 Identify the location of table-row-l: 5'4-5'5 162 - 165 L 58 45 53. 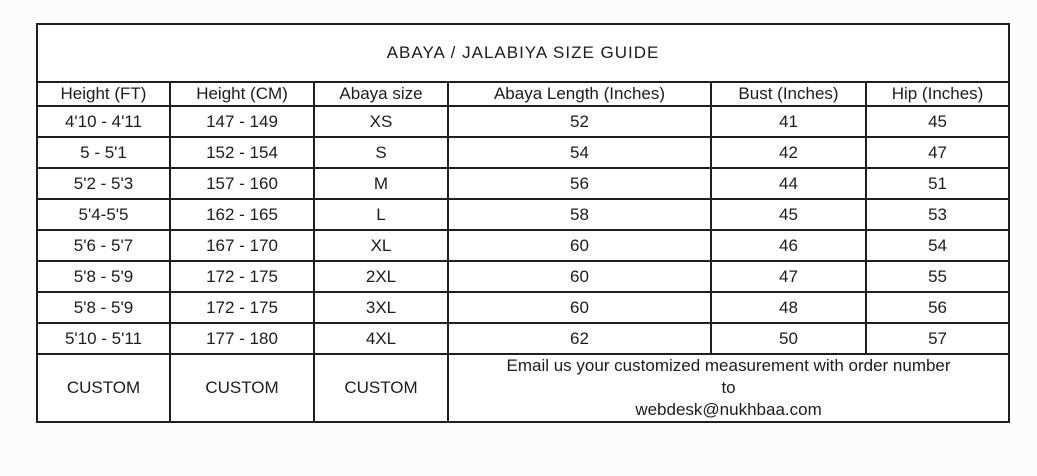
(523, 214).